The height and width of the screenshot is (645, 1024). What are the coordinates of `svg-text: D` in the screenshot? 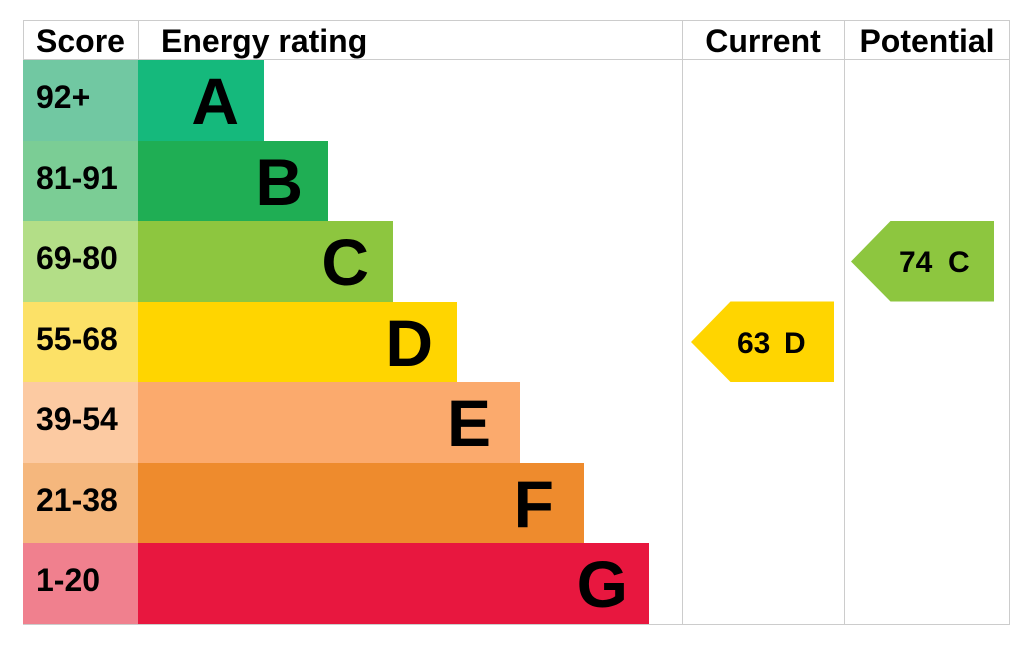 It's located at (795, 343).